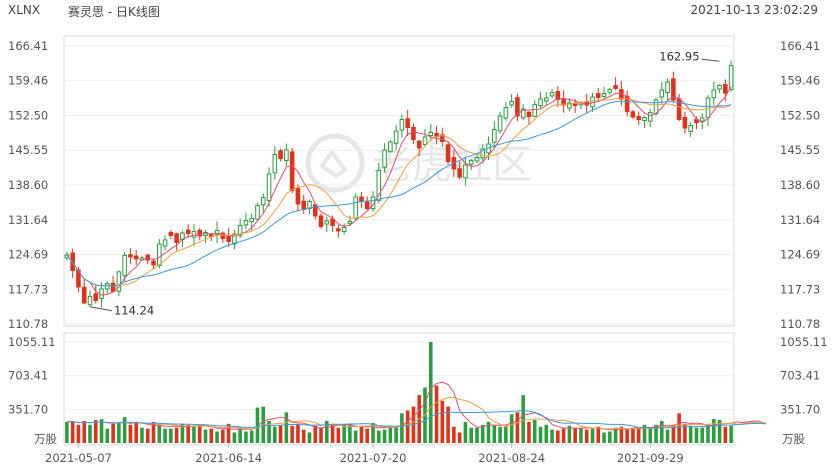  What do you see at coordinates (710, 60) in the screenshot?
I see `high-leader-line` at bounding box center [710, 60].